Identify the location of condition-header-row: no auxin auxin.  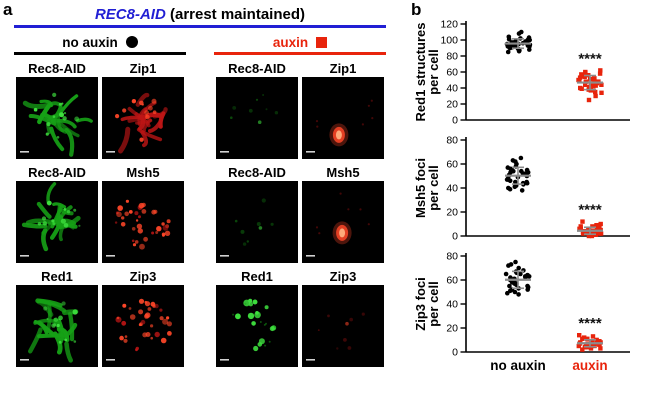
(200, 45).